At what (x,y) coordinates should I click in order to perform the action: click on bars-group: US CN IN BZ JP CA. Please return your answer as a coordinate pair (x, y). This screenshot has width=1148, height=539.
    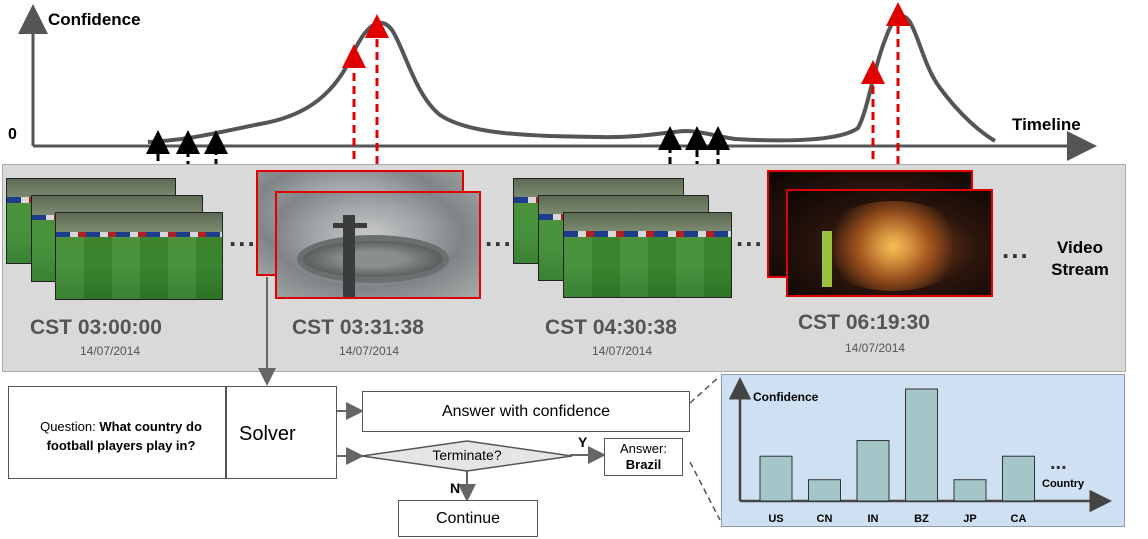
    Looking at the image, I should click on (897, 456).